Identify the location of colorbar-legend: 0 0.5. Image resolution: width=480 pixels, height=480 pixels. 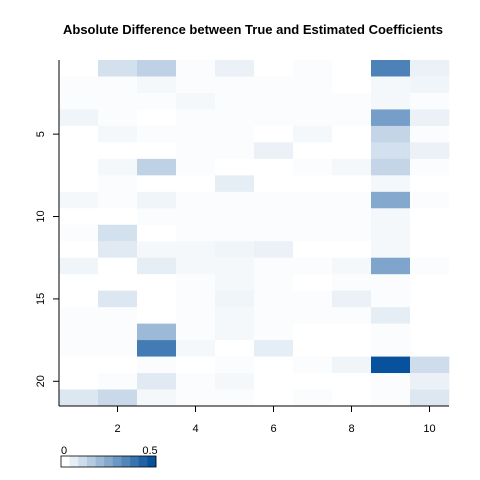
(109, 456).